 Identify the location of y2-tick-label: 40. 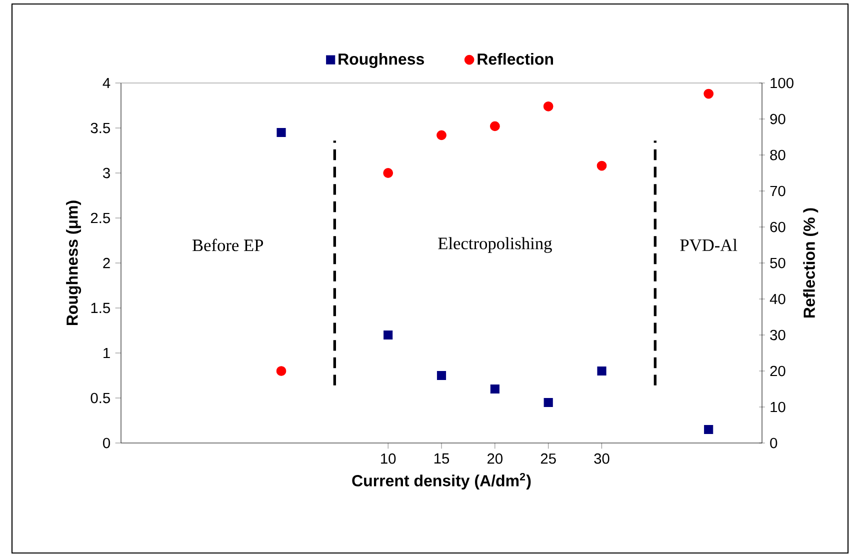
(778, 299).